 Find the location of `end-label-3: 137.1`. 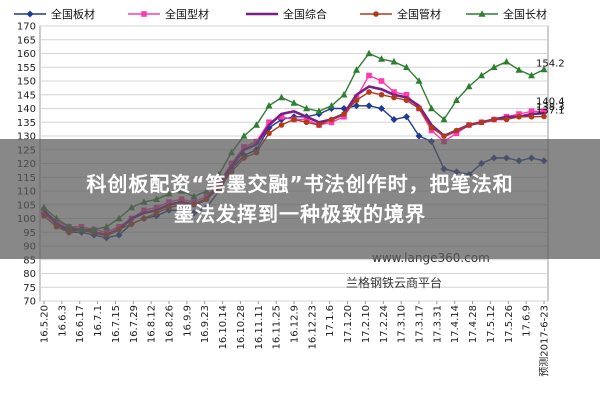

end-label-3: 137.1 is located at coordinates (550, 110).